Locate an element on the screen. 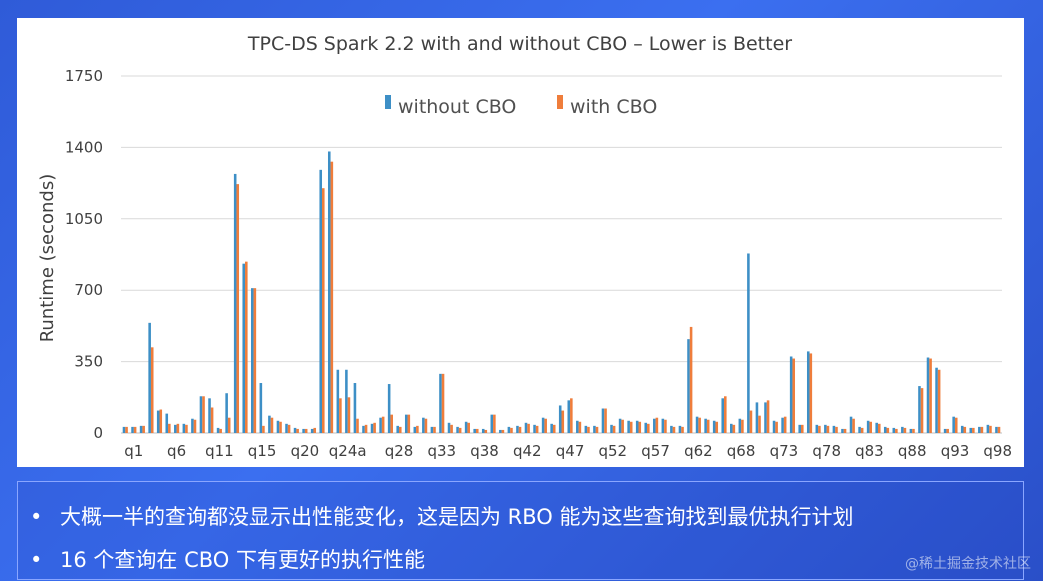  x-tick-label: q6 is located at coordinates (176, 451).